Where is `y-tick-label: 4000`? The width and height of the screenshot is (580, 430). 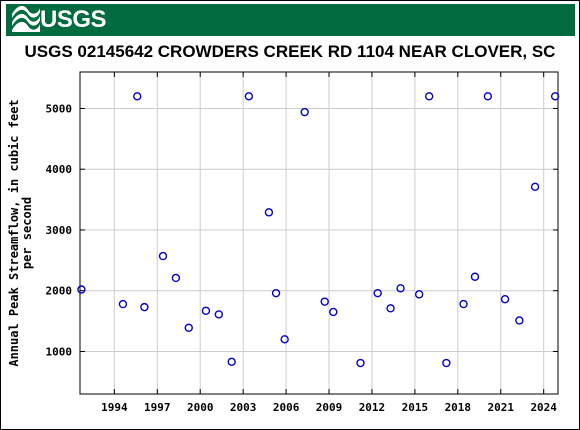
y-tick-label: 4000 is located at coordinates (59, 169).